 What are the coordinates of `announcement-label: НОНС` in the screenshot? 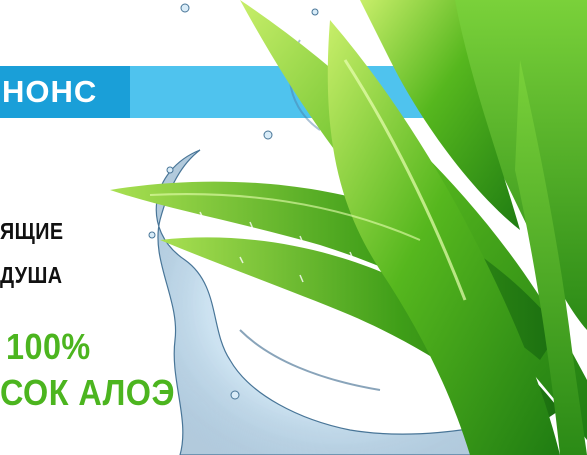 It's located at (65, 92).